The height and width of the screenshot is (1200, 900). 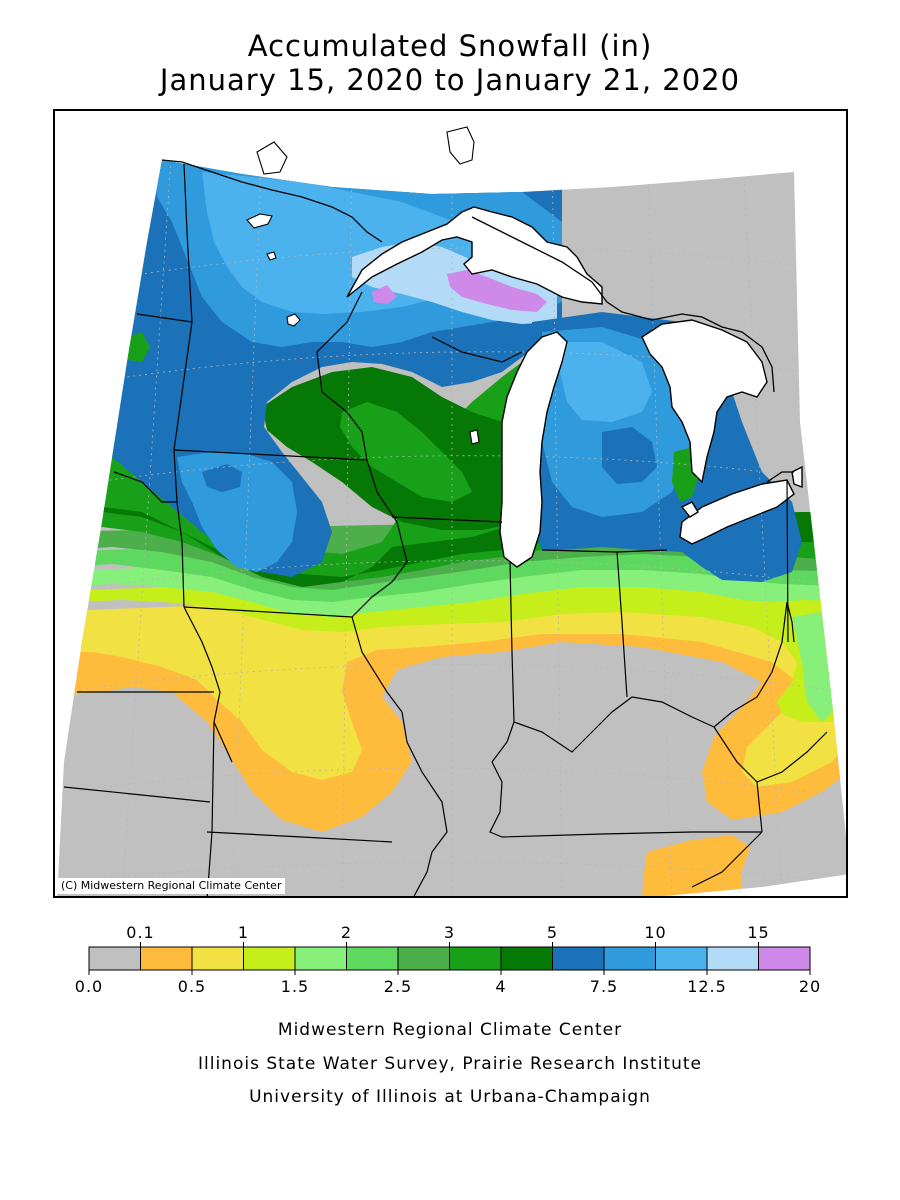 I want to click on legend-upper-label: 10, so click(x=655, y=932).